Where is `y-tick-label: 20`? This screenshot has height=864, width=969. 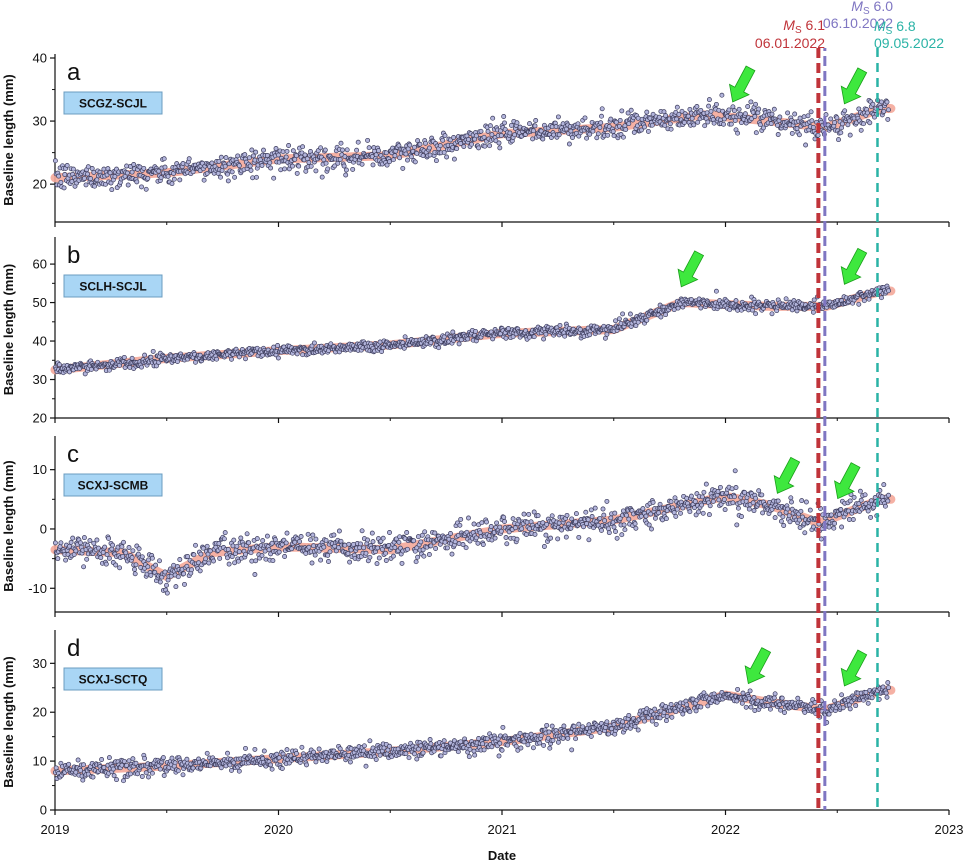
y-tick-label: 20 is located at coordinates (40, 712).